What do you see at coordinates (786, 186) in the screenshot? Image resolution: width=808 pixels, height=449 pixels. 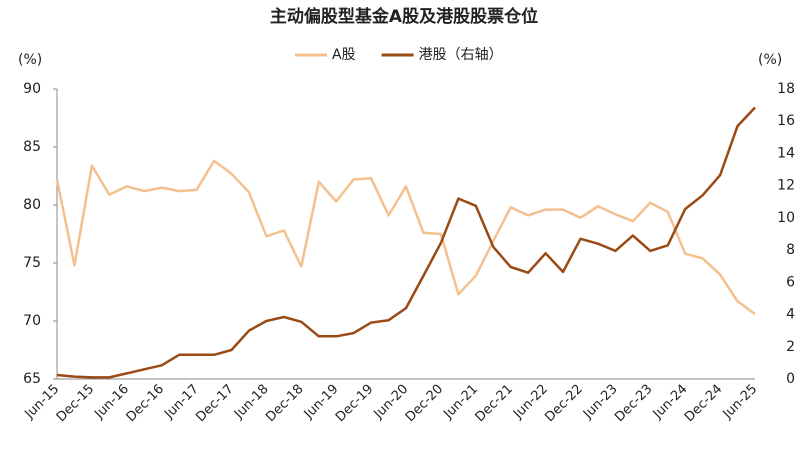 I see `y2-tick-label: 12` at bounding box center [786, 186].